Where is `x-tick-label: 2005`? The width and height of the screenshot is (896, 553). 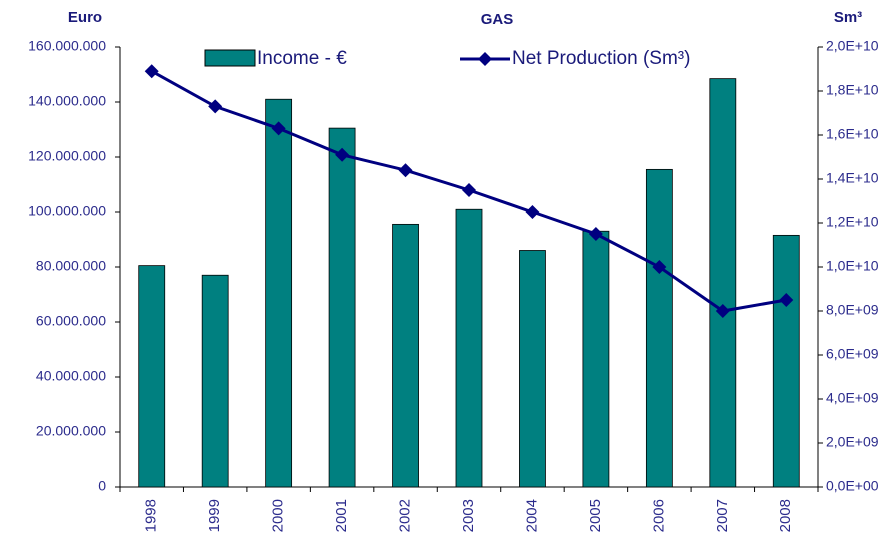 x-tick-label: 2005 is located at coordinates (595, 515).